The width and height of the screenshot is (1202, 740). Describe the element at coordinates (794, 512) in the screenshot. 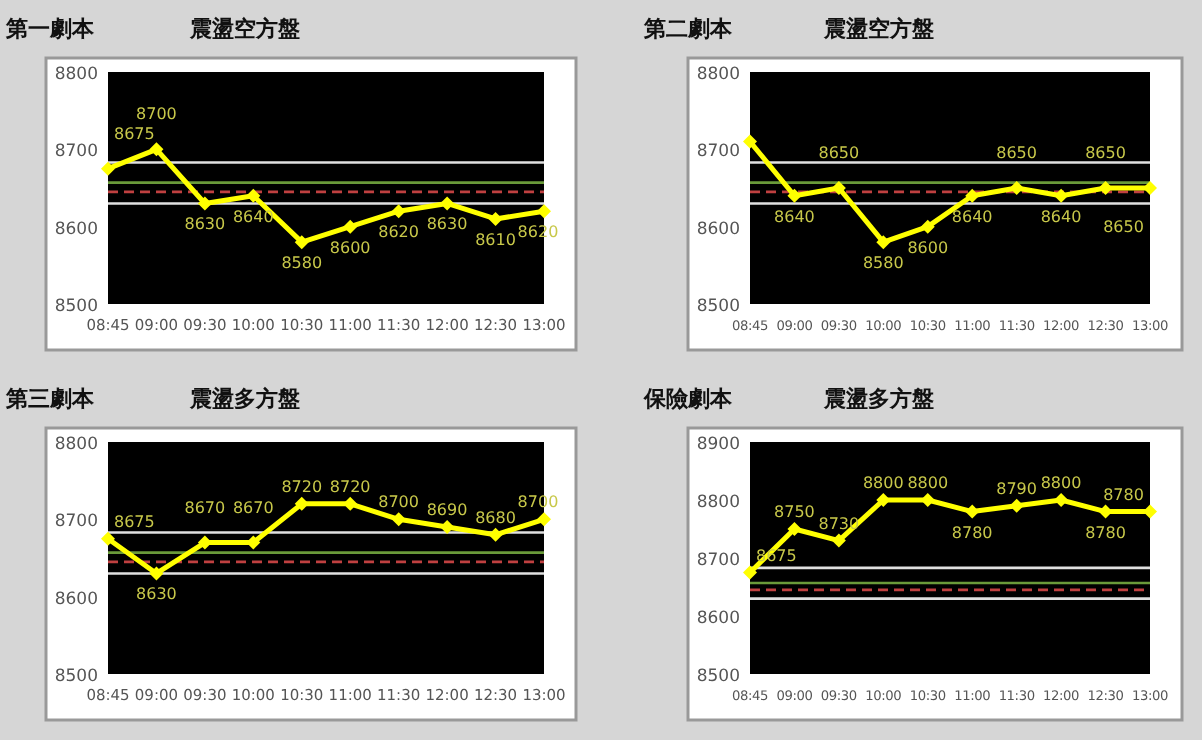

I see `data-label: 8750` at that location.